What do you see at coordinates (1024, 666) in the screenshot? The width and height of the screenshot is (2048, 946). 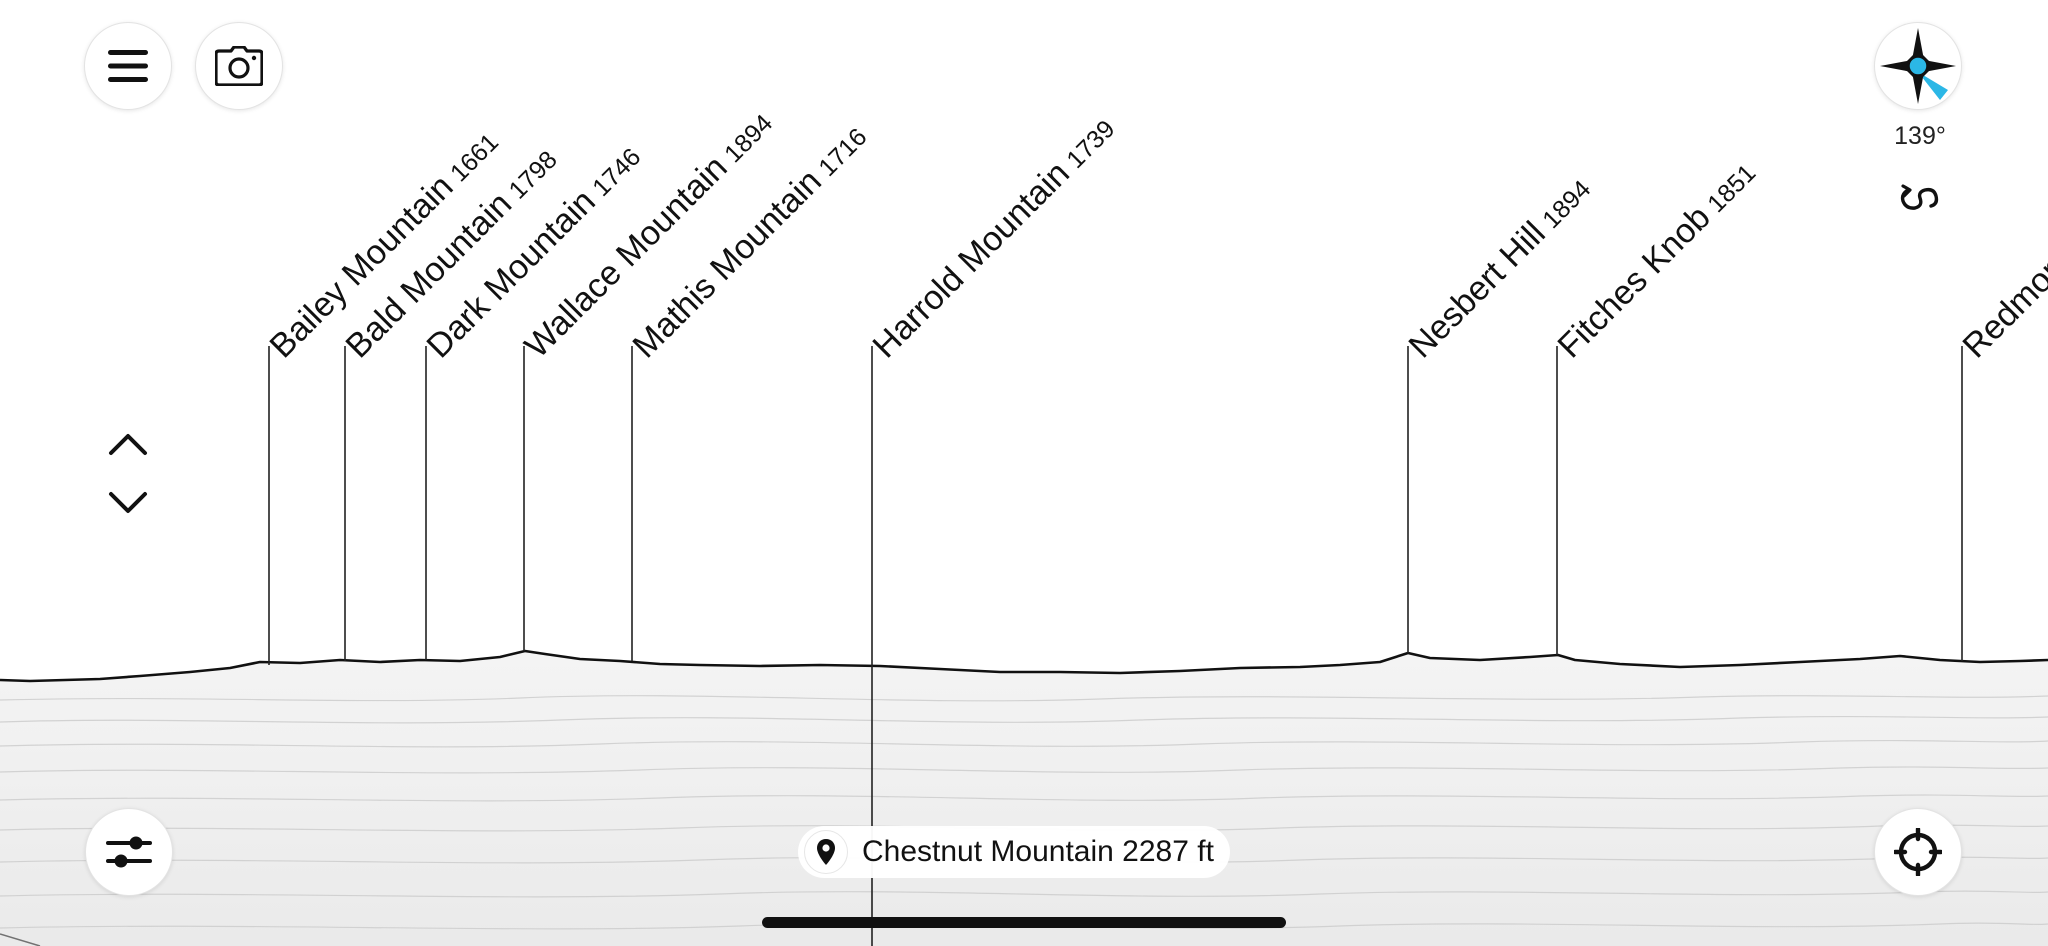 I see `skyline-ridge` at bounding box center [1024, 666].